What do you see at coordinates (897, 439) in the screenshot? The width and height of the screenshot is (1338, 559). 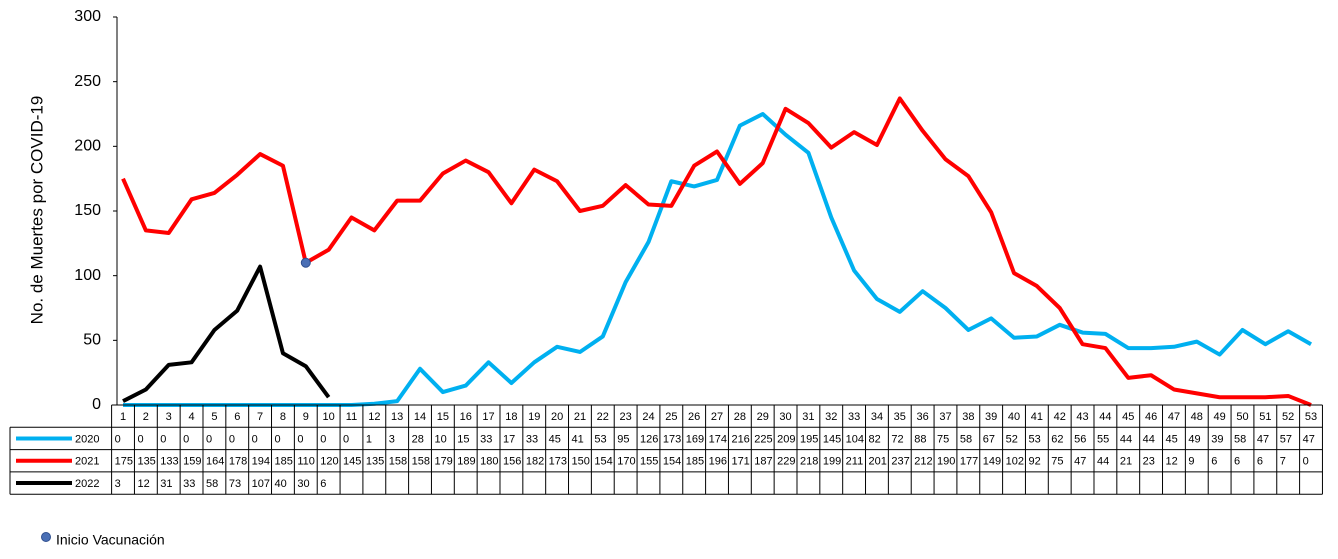 I see `table-cell: 72` at bounding box center [897, 439].